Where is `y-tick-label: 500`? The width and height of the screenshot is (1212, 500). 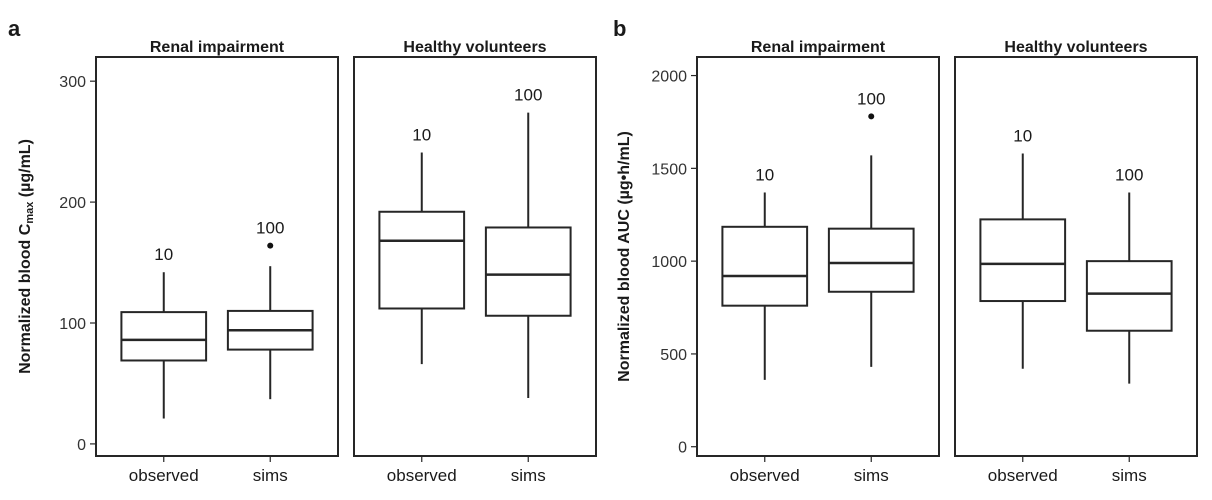
y-tick-label: 500 is located at coordinates (673, 355).